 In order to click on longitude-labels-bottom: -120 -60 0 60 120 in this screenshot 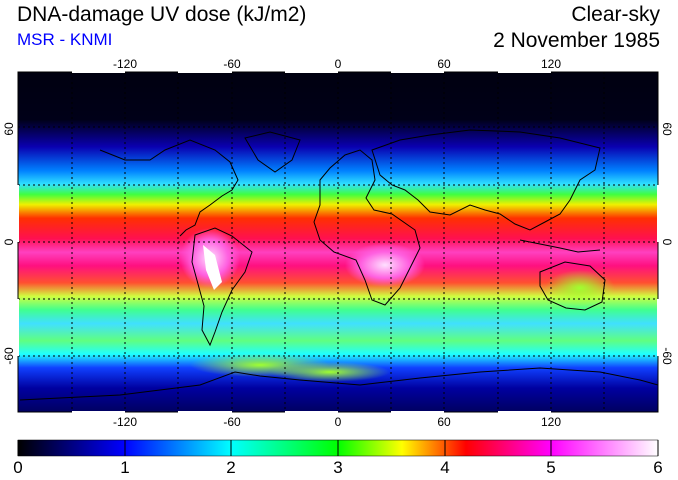, I will do `click(337, 422)`.